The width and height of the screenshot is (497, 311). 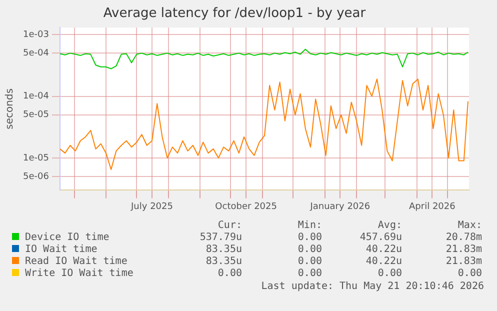 What do you see at coordinates (246, 207) in the screenshot?
I see `x-tick-label: October 2025` at bounding box center [246, 207].